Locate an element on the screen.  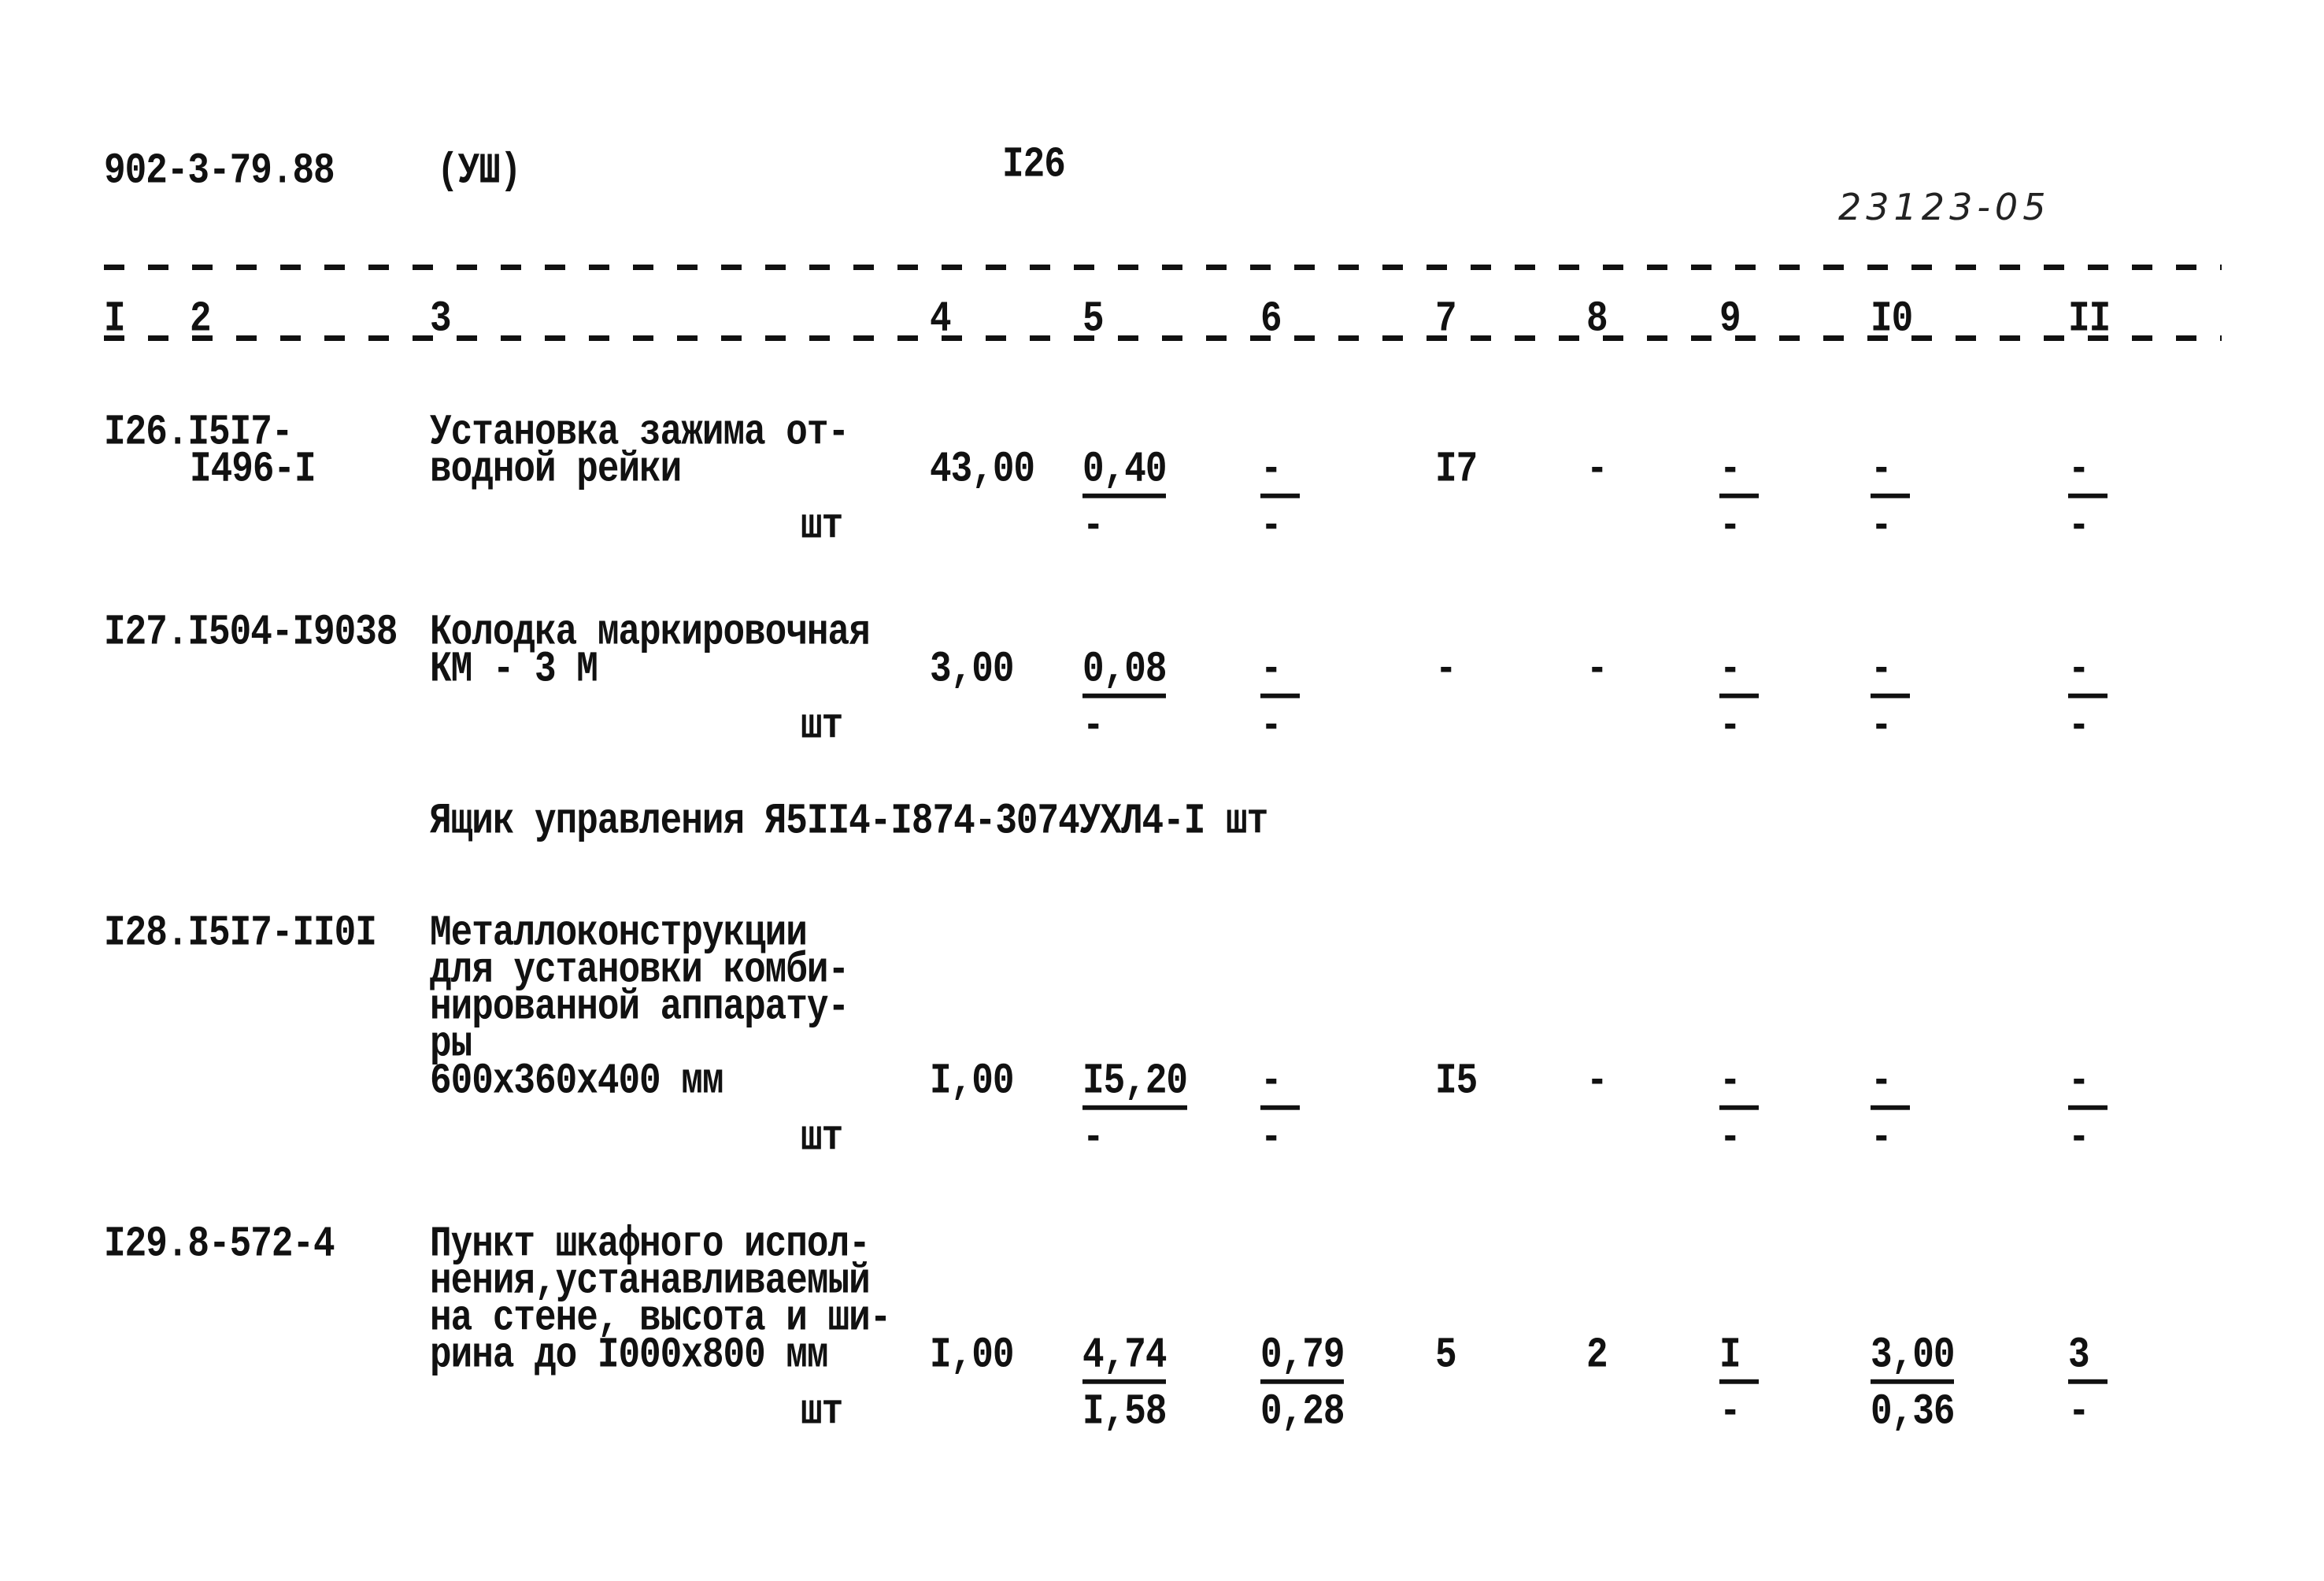
cell-c8: 2 is located at coordinates (1597, 1355).